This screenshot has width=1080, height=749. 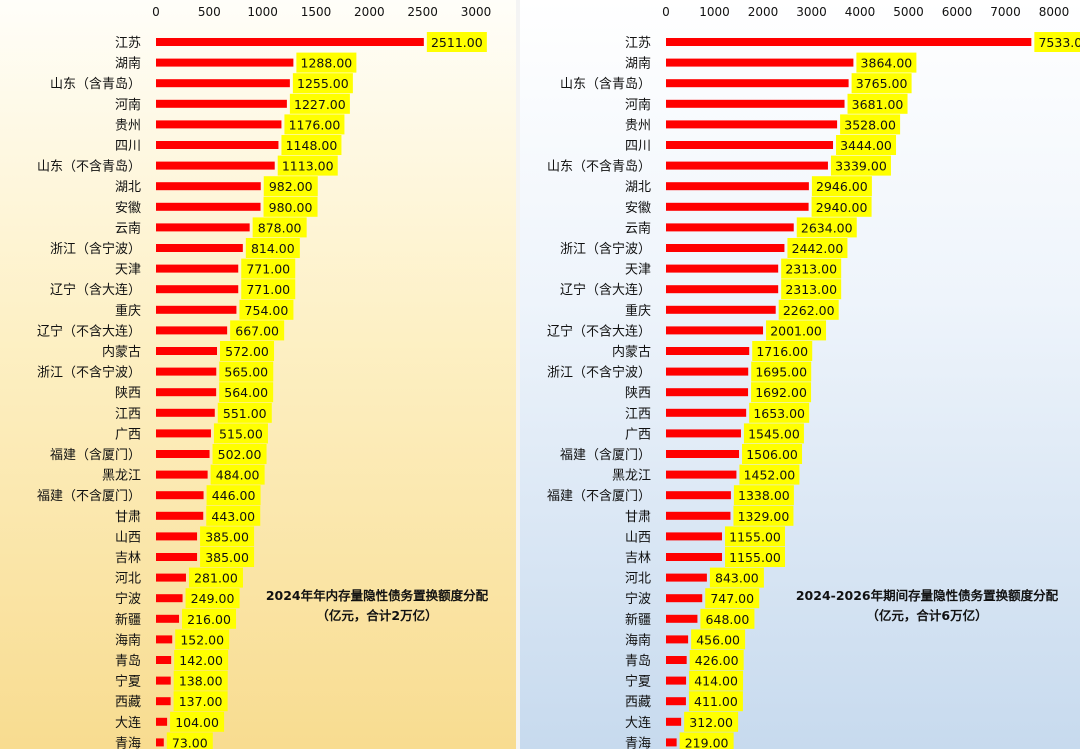 What do you see at coordinates (861, 166) in the screenshot?
I see `data-label: 3339.00` at bounding box center [861, 166].